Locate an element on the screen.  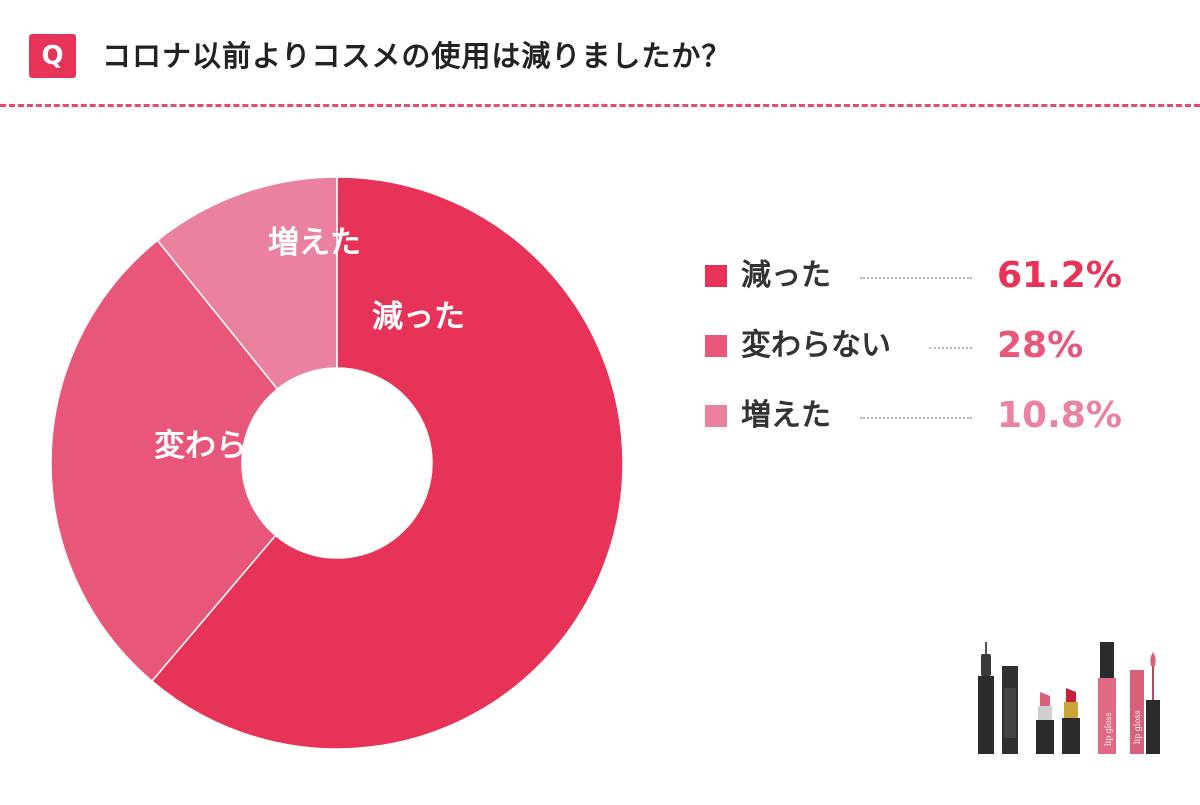
legend-value: 10.8% is located at coordinates (1059, 415).